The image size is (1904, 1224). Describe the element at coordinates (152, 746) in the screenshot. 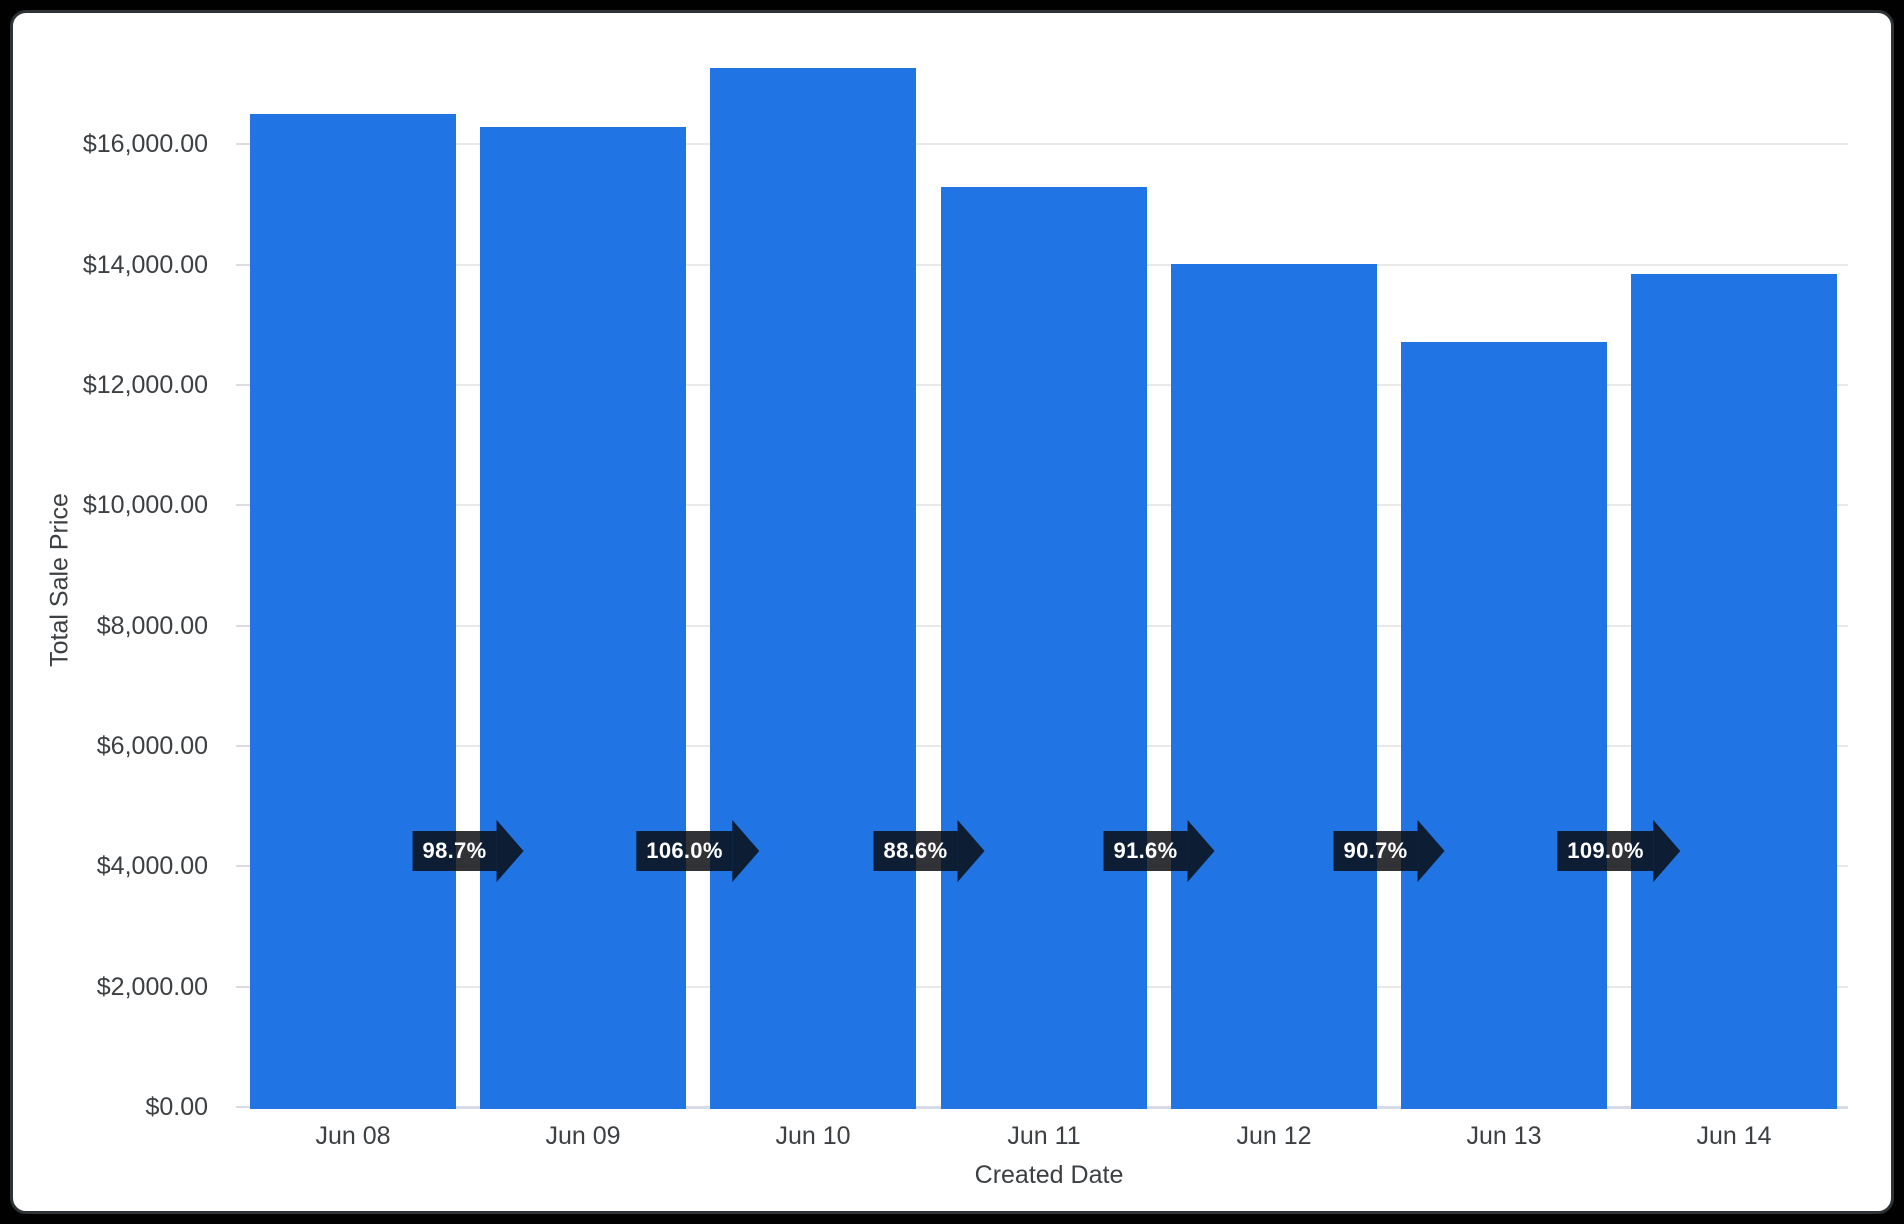

I see `y-tick-label: $6,000.00` at that location.